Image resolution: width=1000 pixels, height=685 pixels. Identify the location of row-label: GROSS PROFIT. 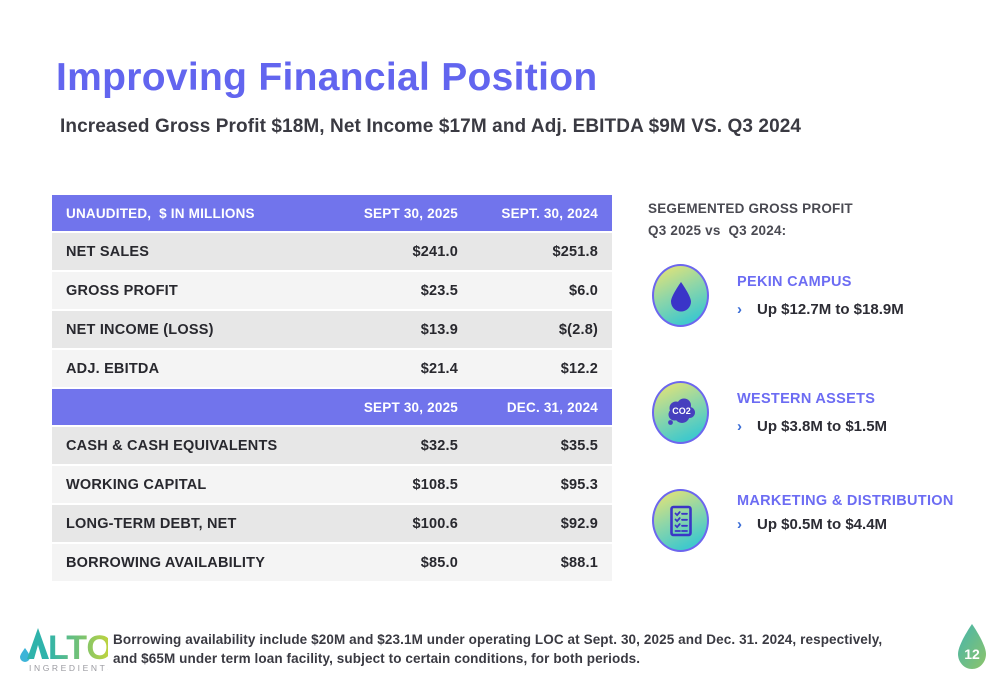
(122, 290).